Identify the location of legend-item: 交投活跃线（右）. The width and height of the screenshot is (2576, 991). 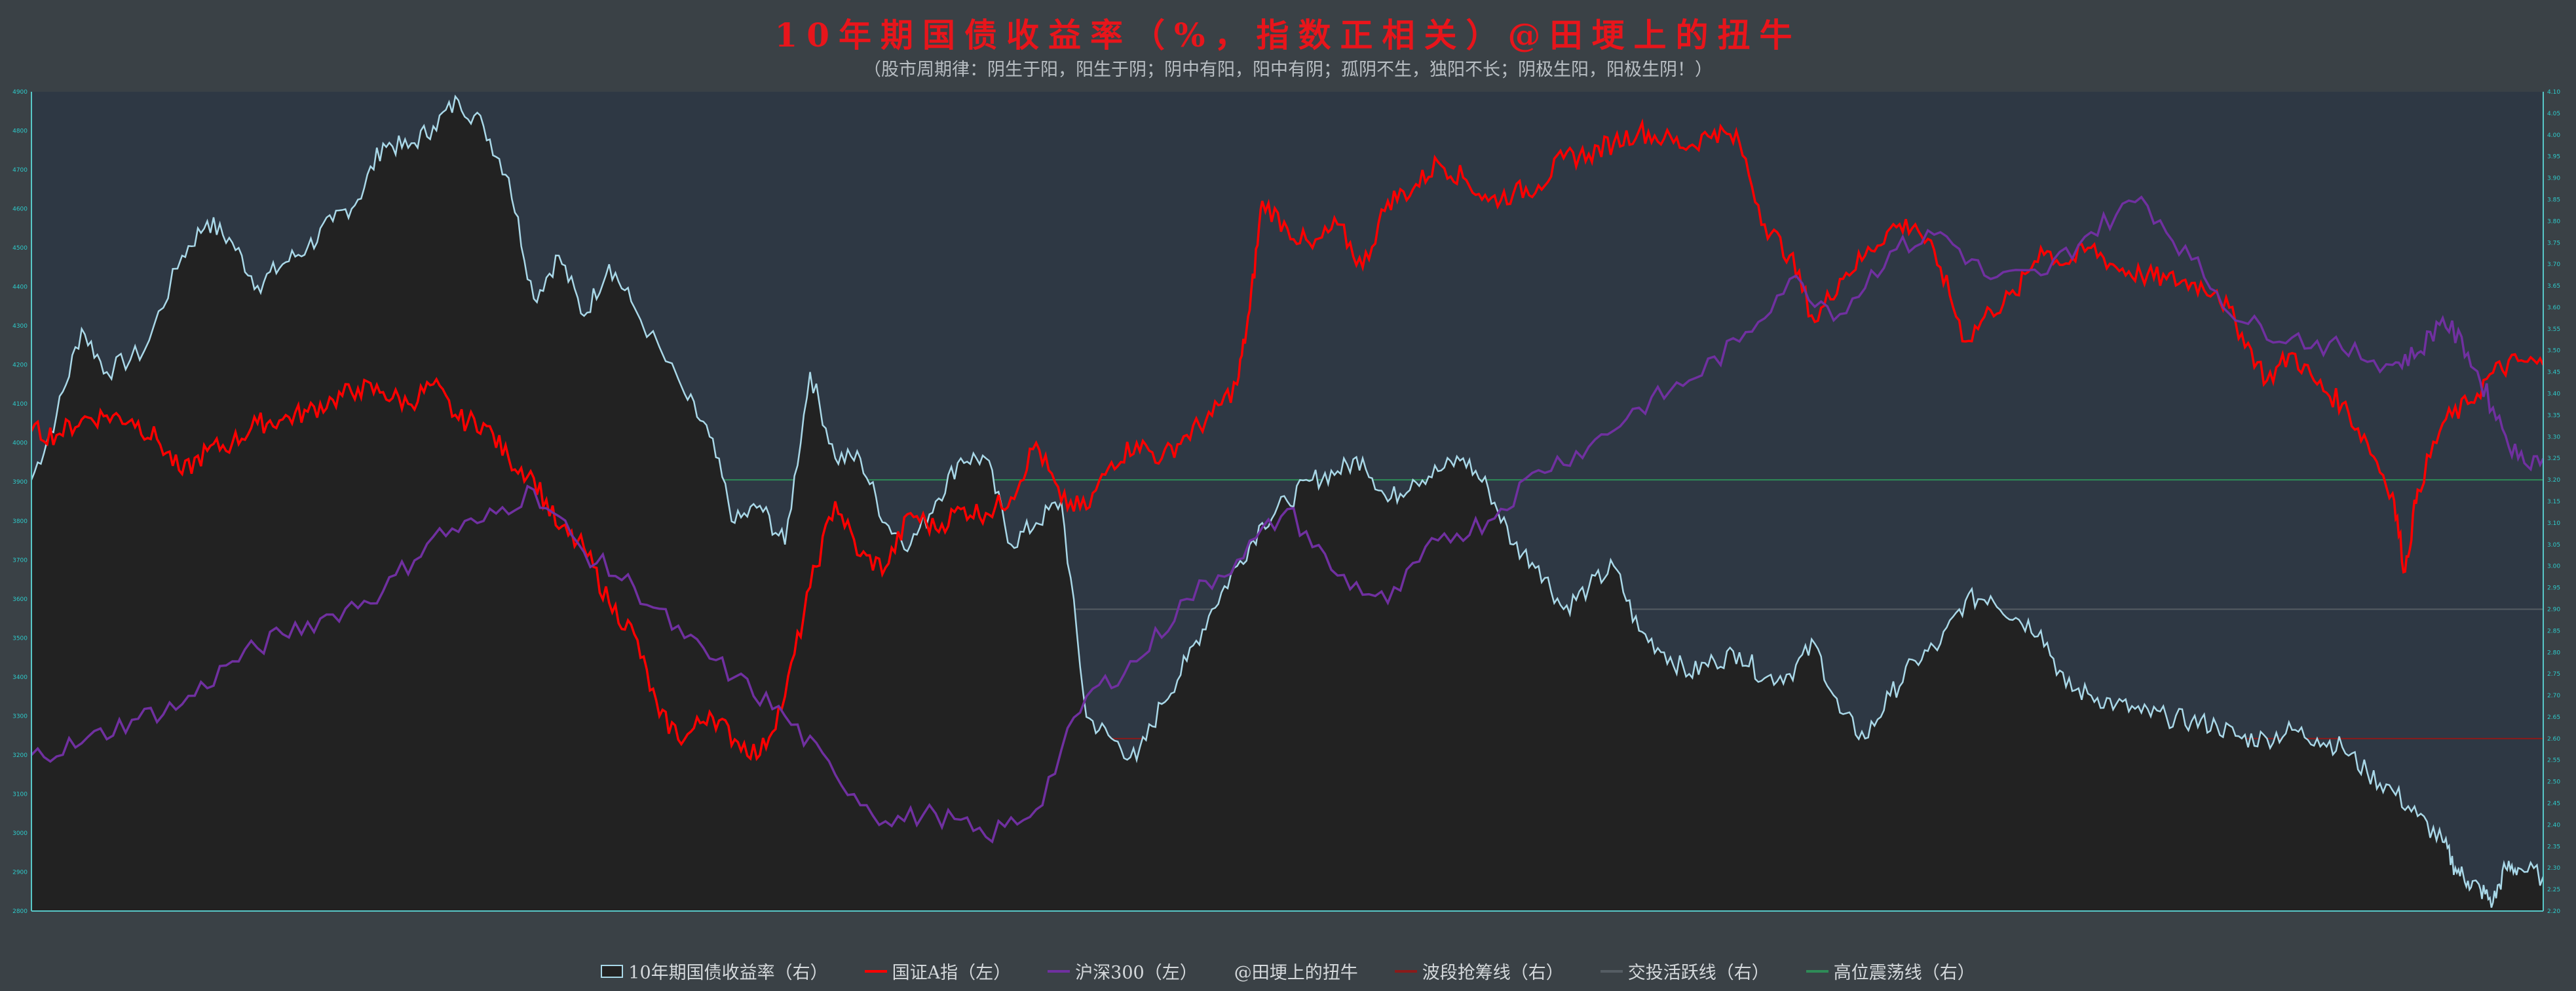
(1685, 971).